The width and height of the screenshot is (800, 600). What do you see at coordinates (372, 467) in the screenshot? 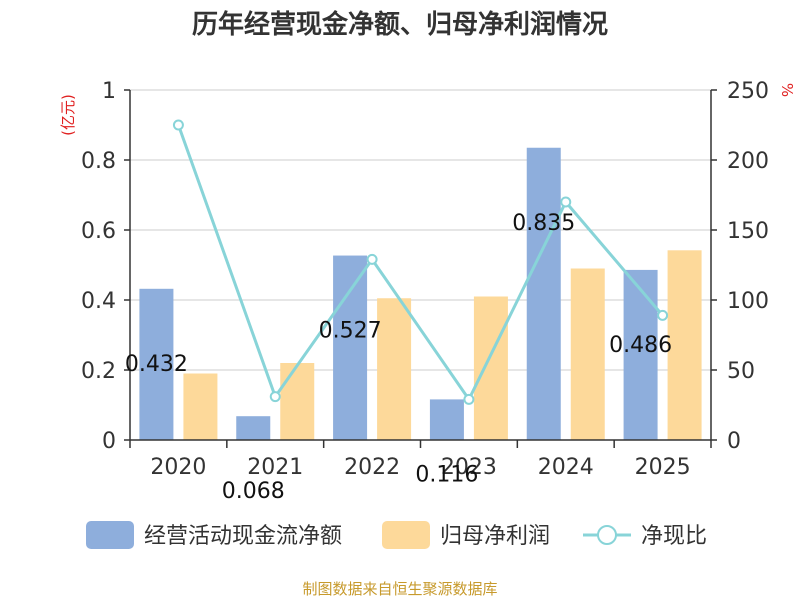
I see `x-axis-tick-label: 2022` at bounding box center [372, 467].